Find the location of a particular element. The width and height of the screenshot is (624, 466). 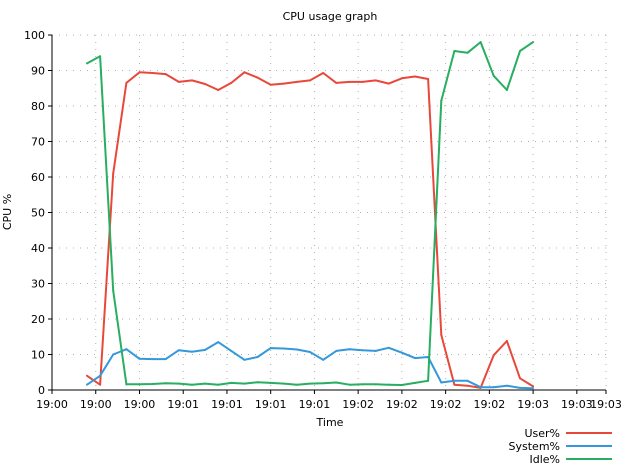

legend-label: Idle% is located at coordinates (544, 459).